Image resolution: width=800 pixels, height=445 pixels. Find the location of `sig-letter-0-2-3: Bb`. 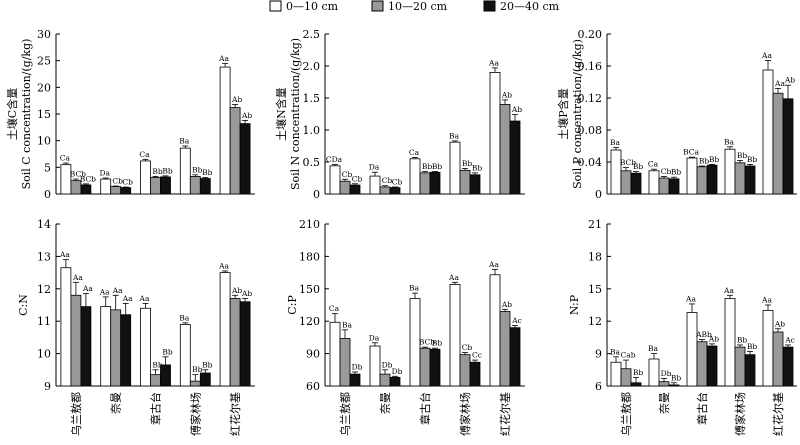

sig-letter-0-2-3: Bb is located at coordinates (207, 172).